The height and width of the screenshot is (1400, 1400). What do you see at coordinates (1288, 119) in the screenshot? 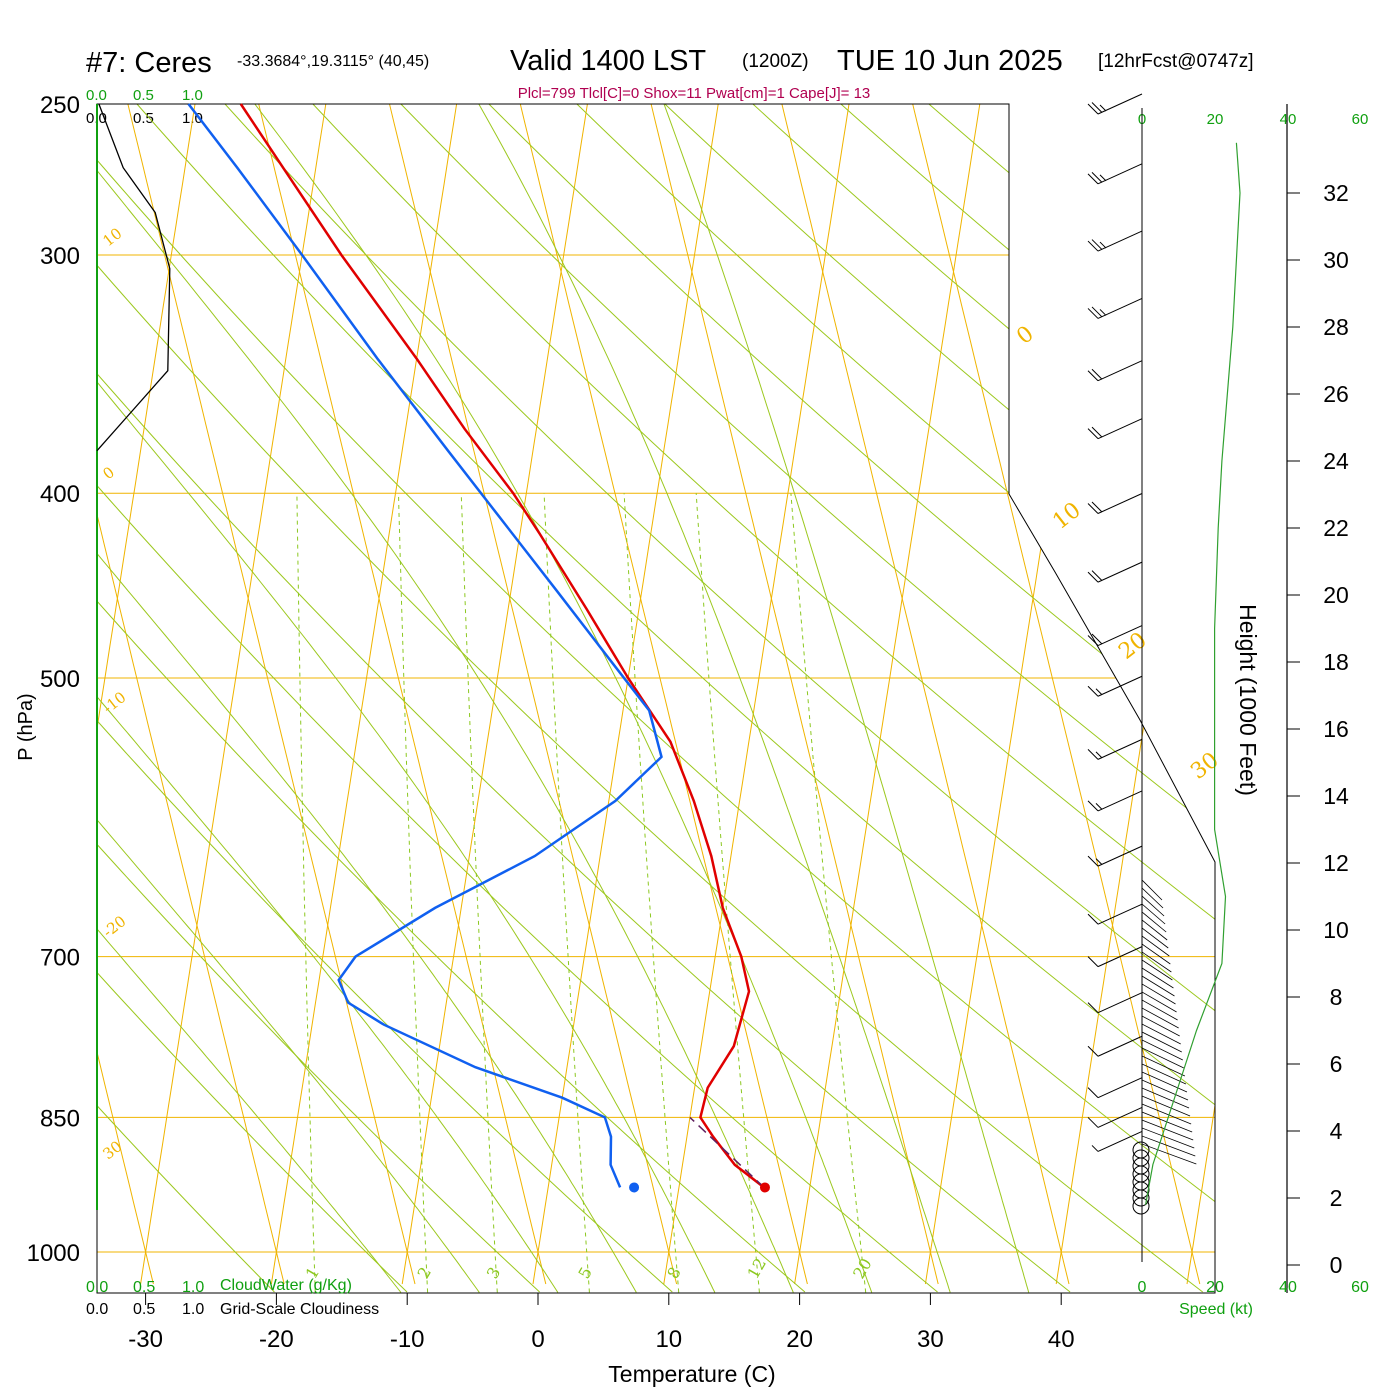
I see `top-speed-tick-2: 40` at bounding box center [1288, 119].